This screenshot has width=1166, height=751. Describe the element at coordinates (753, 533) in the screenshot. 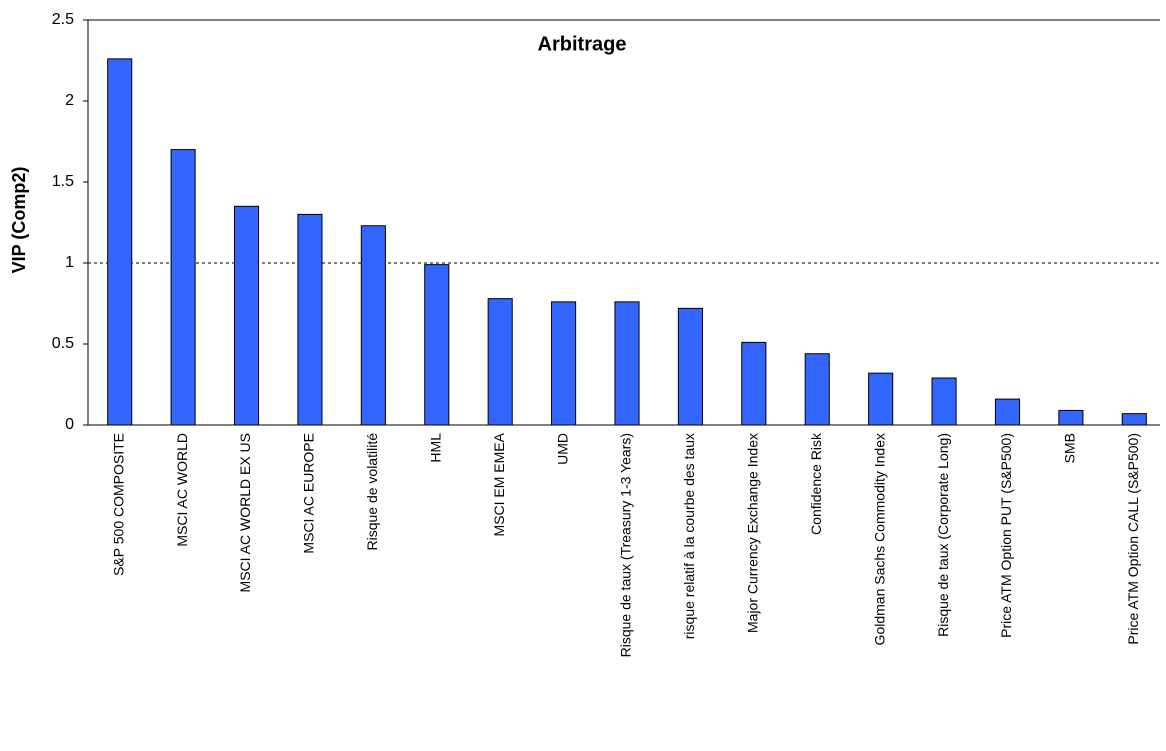

I see `x-tick-label: Major Currency Exchange Index` at that location.